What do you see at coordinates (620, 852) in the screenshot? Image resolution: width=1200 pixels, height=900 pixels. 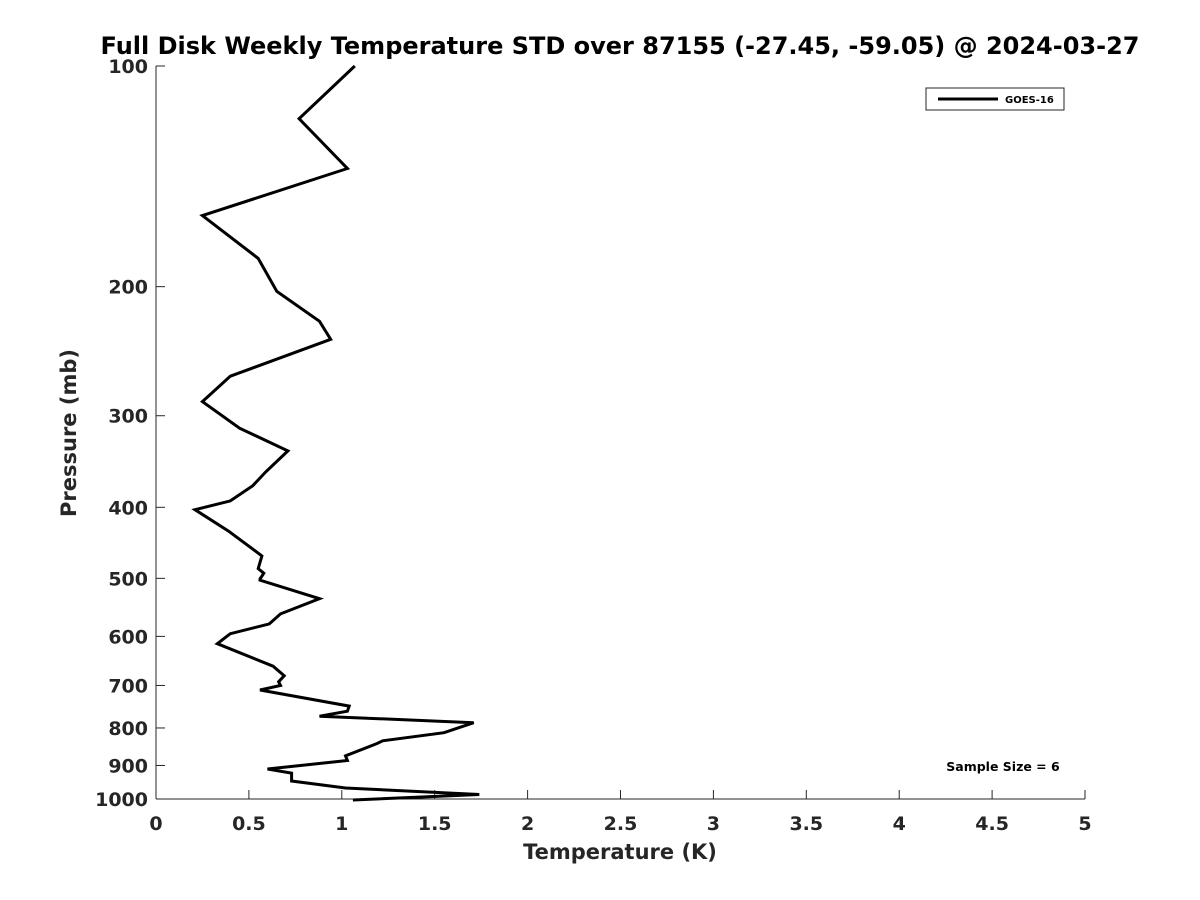 I see `x-axis-label: Temperature (K)` at bounding box center [620, 852].